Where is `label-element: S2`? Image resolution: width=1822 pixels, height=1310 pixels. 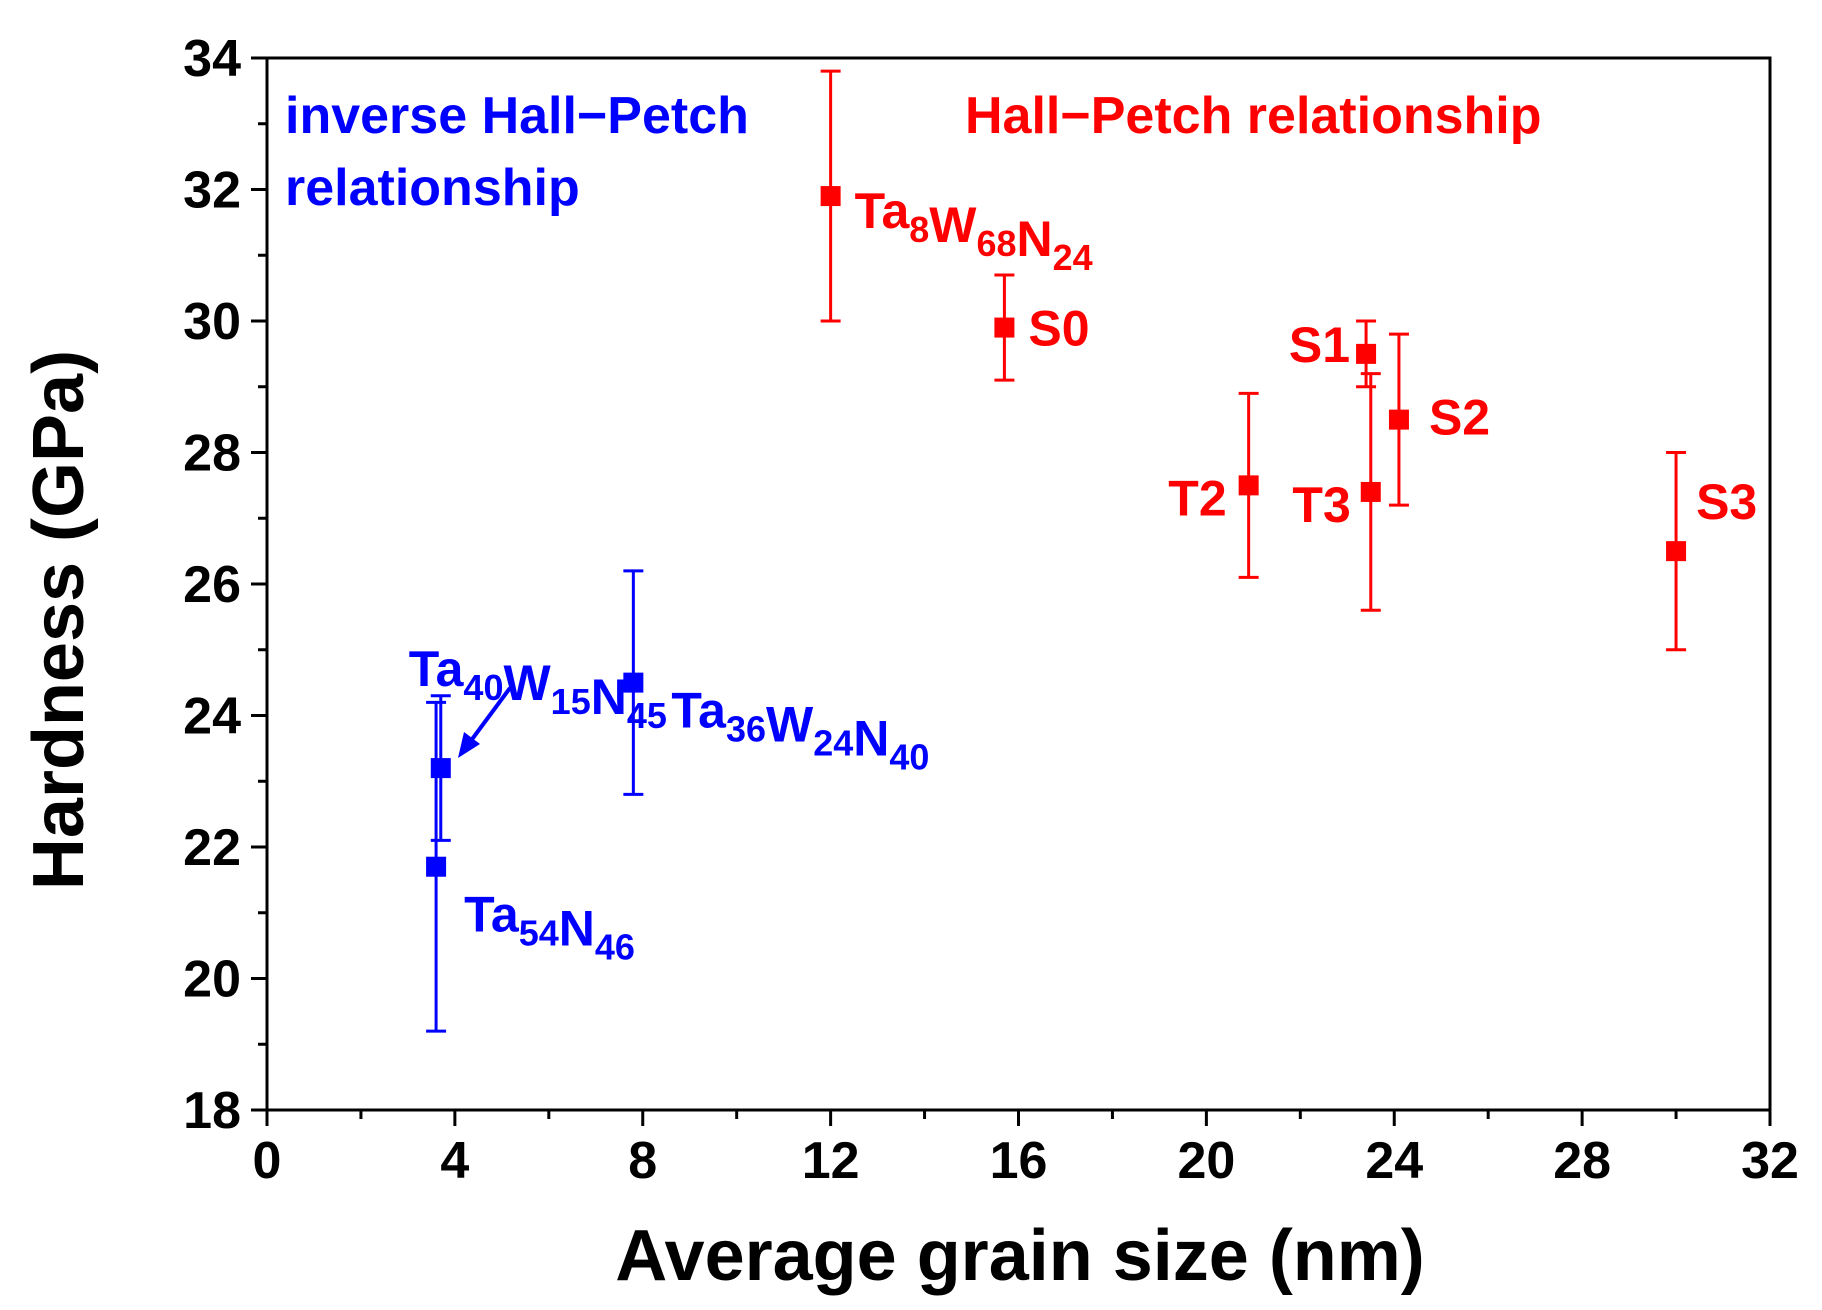
label-element: S2 is located at coordinates (1459, 418).